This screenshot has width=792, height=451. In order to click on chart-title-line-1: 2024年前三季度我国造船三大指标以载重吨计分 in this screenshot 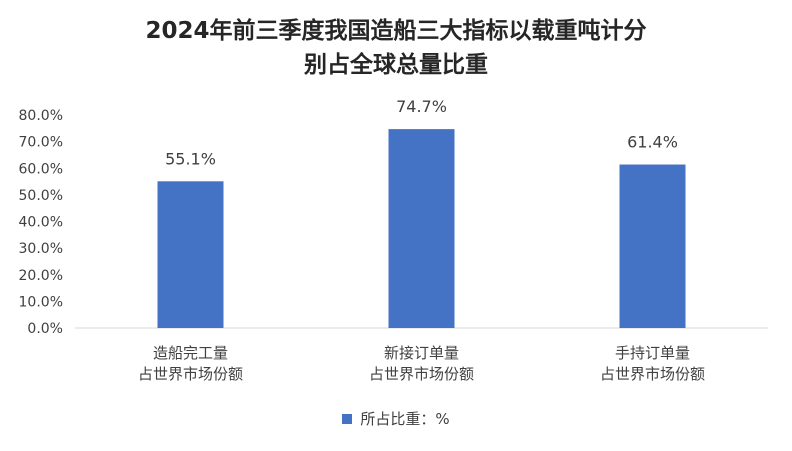, I will do `click(396, 31)`.